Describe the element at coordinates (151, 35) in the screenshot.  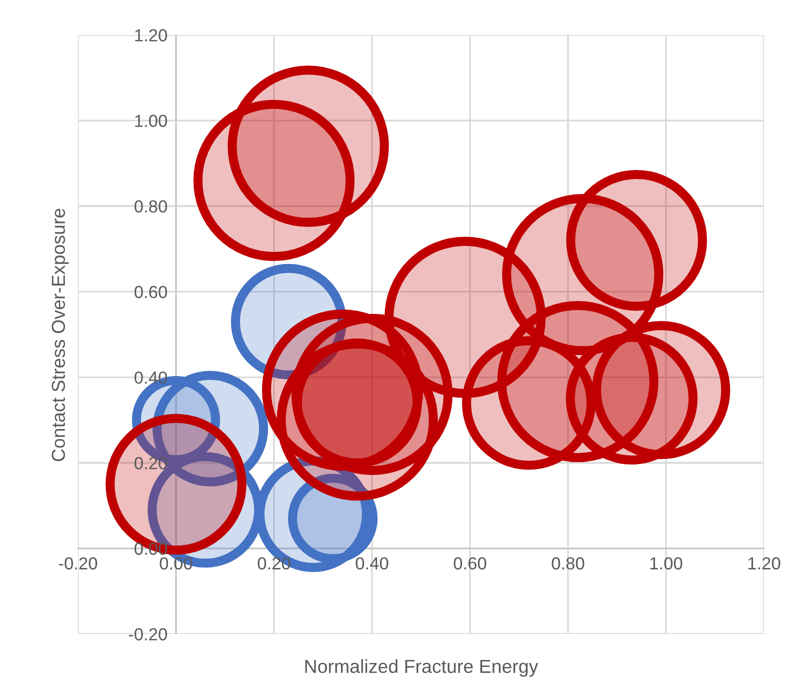
I see `y-tick-label: 1.20` at that location.